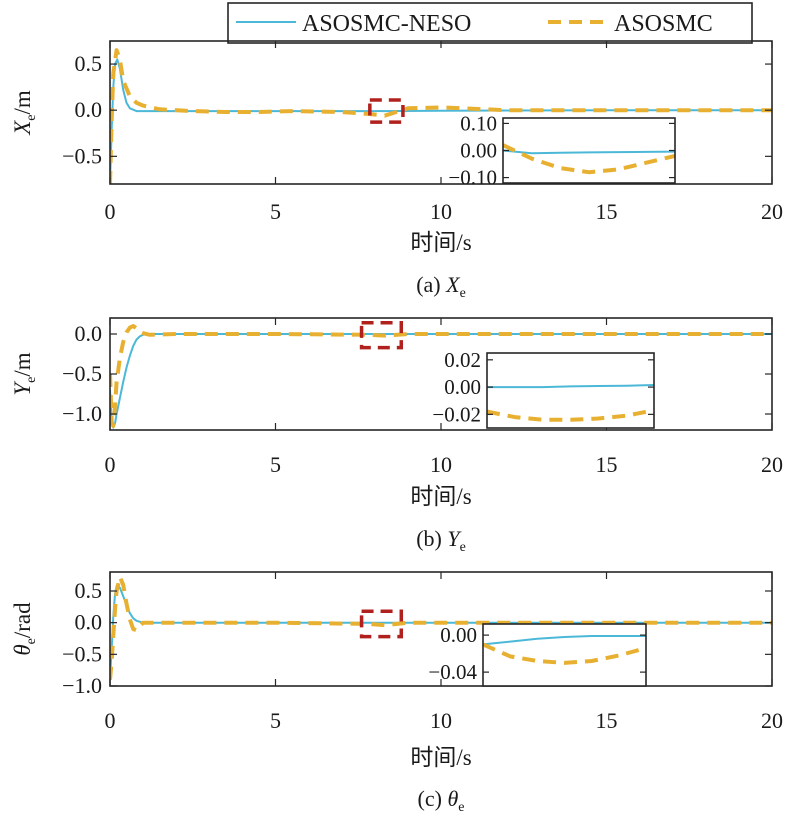 The height and width of the screenshot is (817, 788). I want to click on caption-tag: (c), so click(433, 798).